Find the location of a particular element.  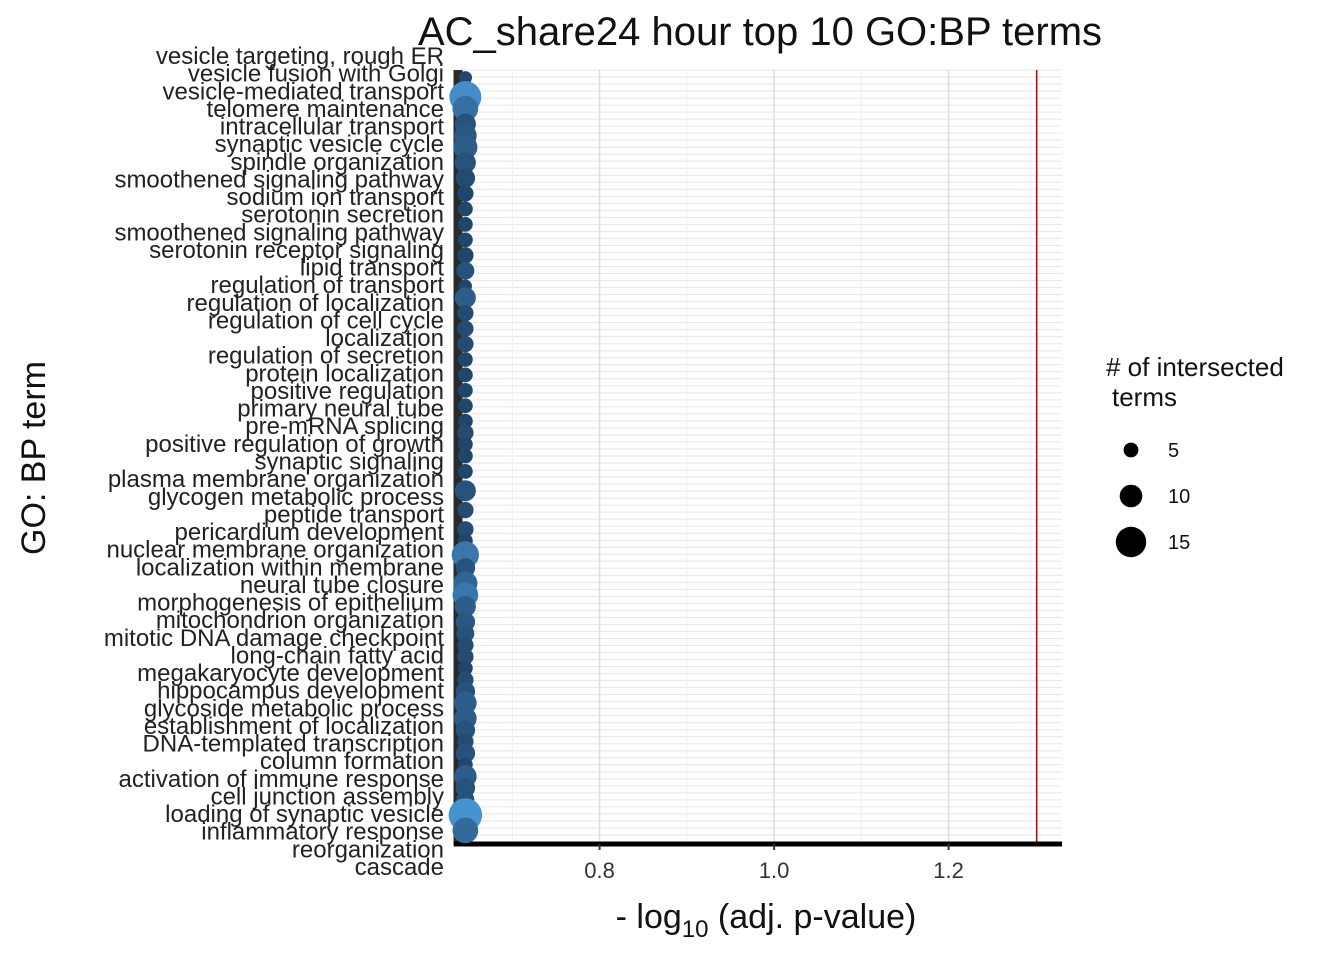

y-tick-label: reorganization is located at coordinates (368, 849).